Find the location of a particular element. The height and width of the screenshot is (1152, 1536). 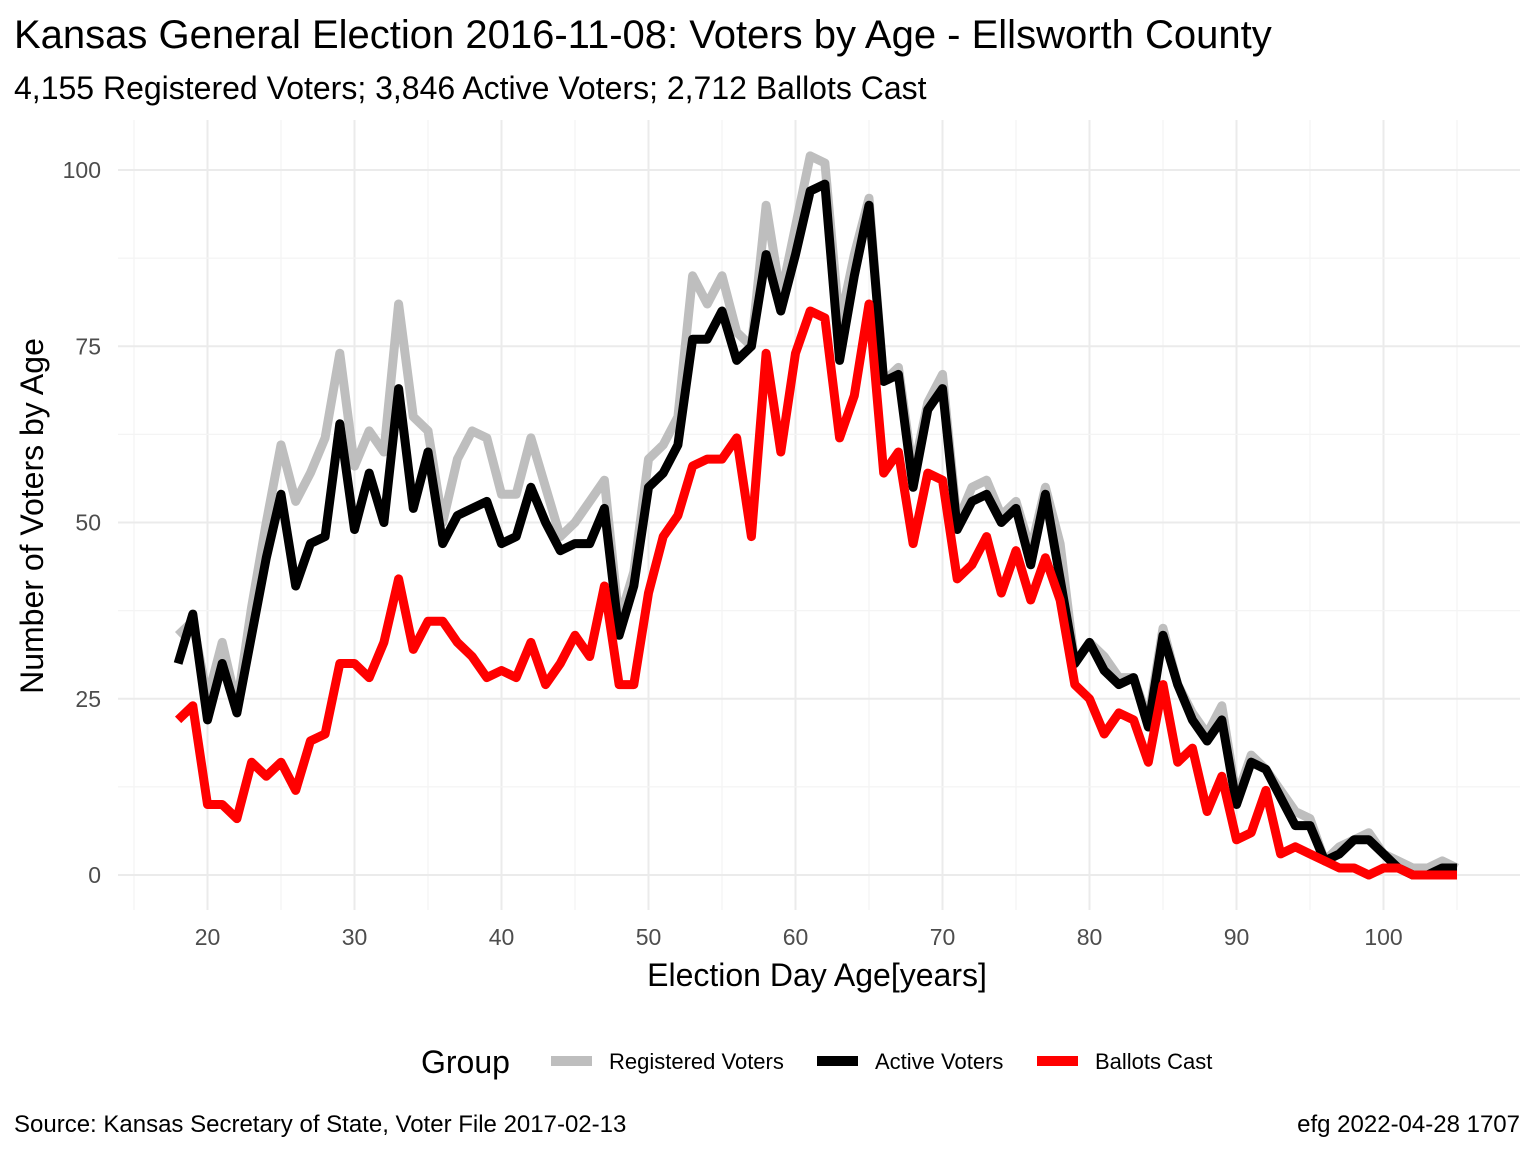

y-tick-labels: 0 25 50 75 100 is located at coordinates (82, 522).